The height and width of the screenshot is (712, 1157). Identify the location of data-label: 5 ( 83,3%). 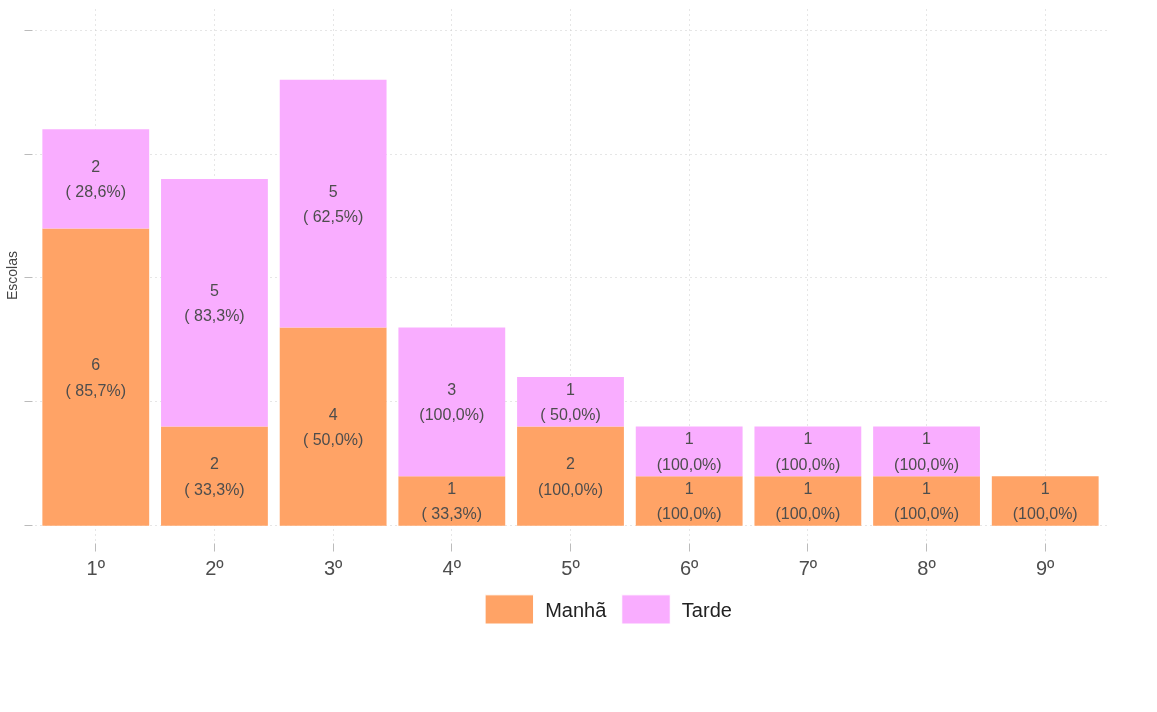
(214, 303).